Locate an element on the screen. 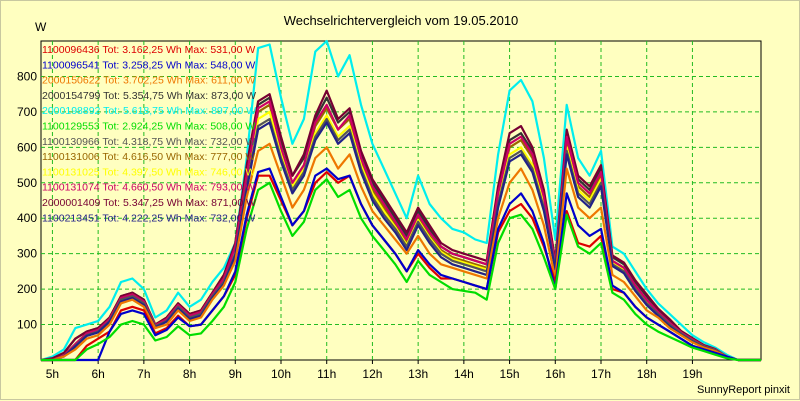 The width and height of the screenshot is (800, 401). legend-series-id: 2000154799 is located at coordinates (72, 96).